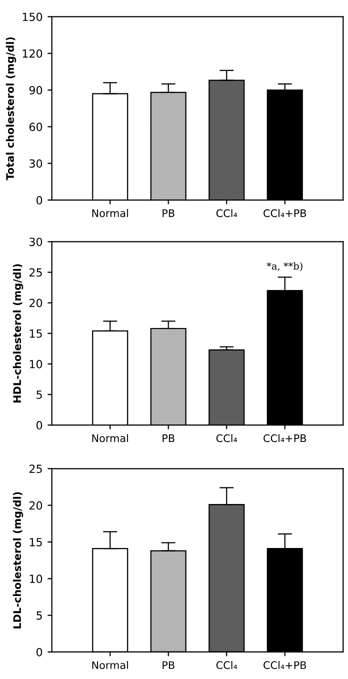  Describe the element at coordinates (18, 560) in the screenshot. I see `y-axis-title: LDL-cholesterol (mg/dl)` at that location.